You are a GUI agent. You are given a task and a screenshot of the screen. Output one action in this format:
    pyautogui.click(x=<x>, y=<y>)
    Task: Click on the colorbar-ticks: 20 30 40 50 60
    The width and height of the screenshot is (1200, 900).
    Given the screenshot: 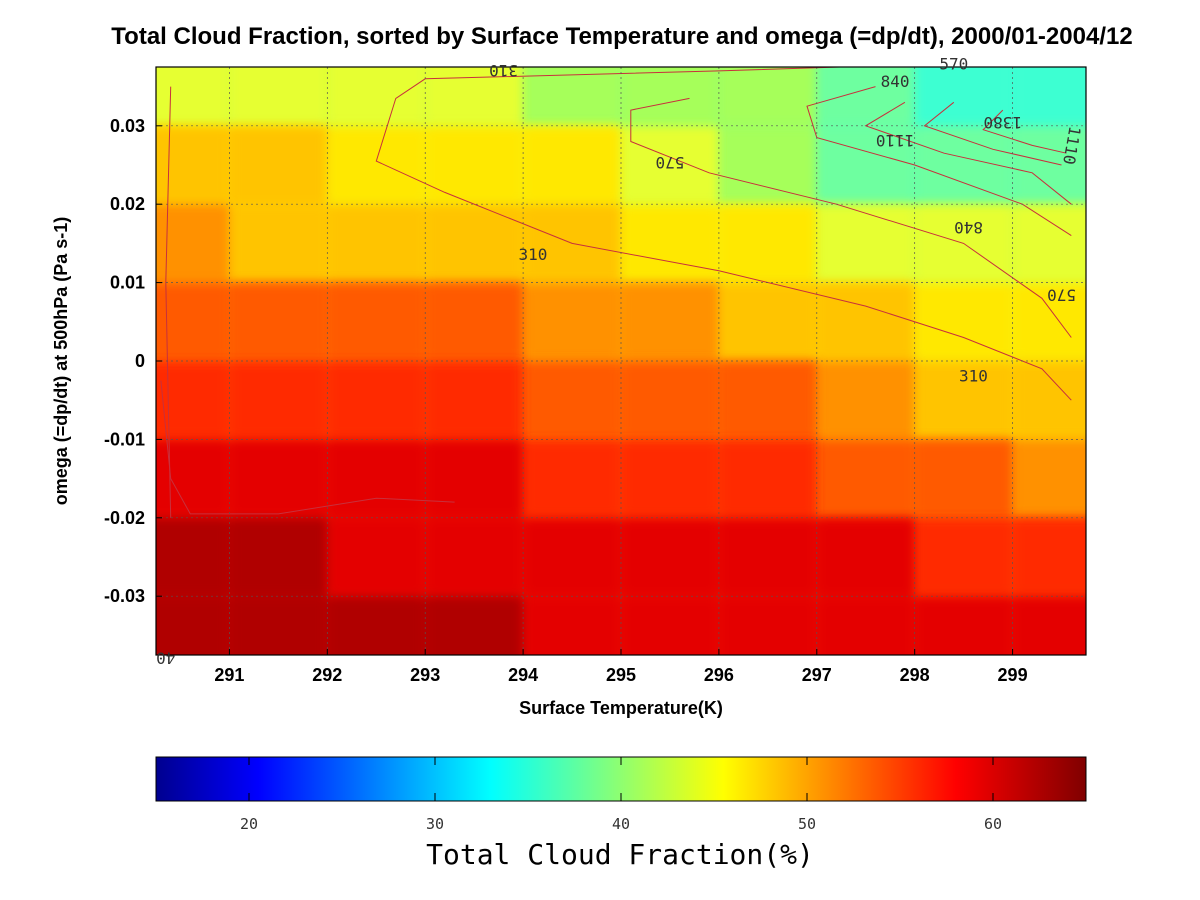 What is the action you would take?
    pyautogui.click(x=621, y=795)
    